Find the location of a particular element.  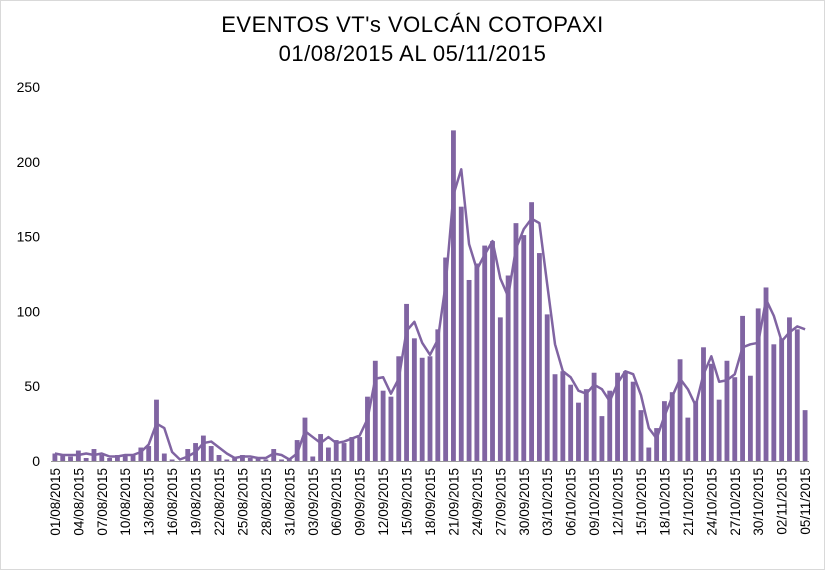

x-tick-label: 15/09/2015 is located at coordinates (407, 502).